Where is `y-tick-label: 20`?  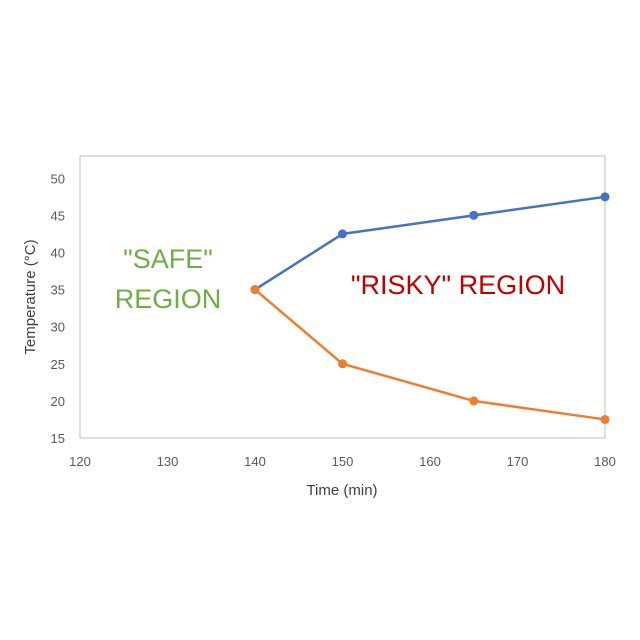 y-tick-label: 20 is located at coordinates (58, 401).